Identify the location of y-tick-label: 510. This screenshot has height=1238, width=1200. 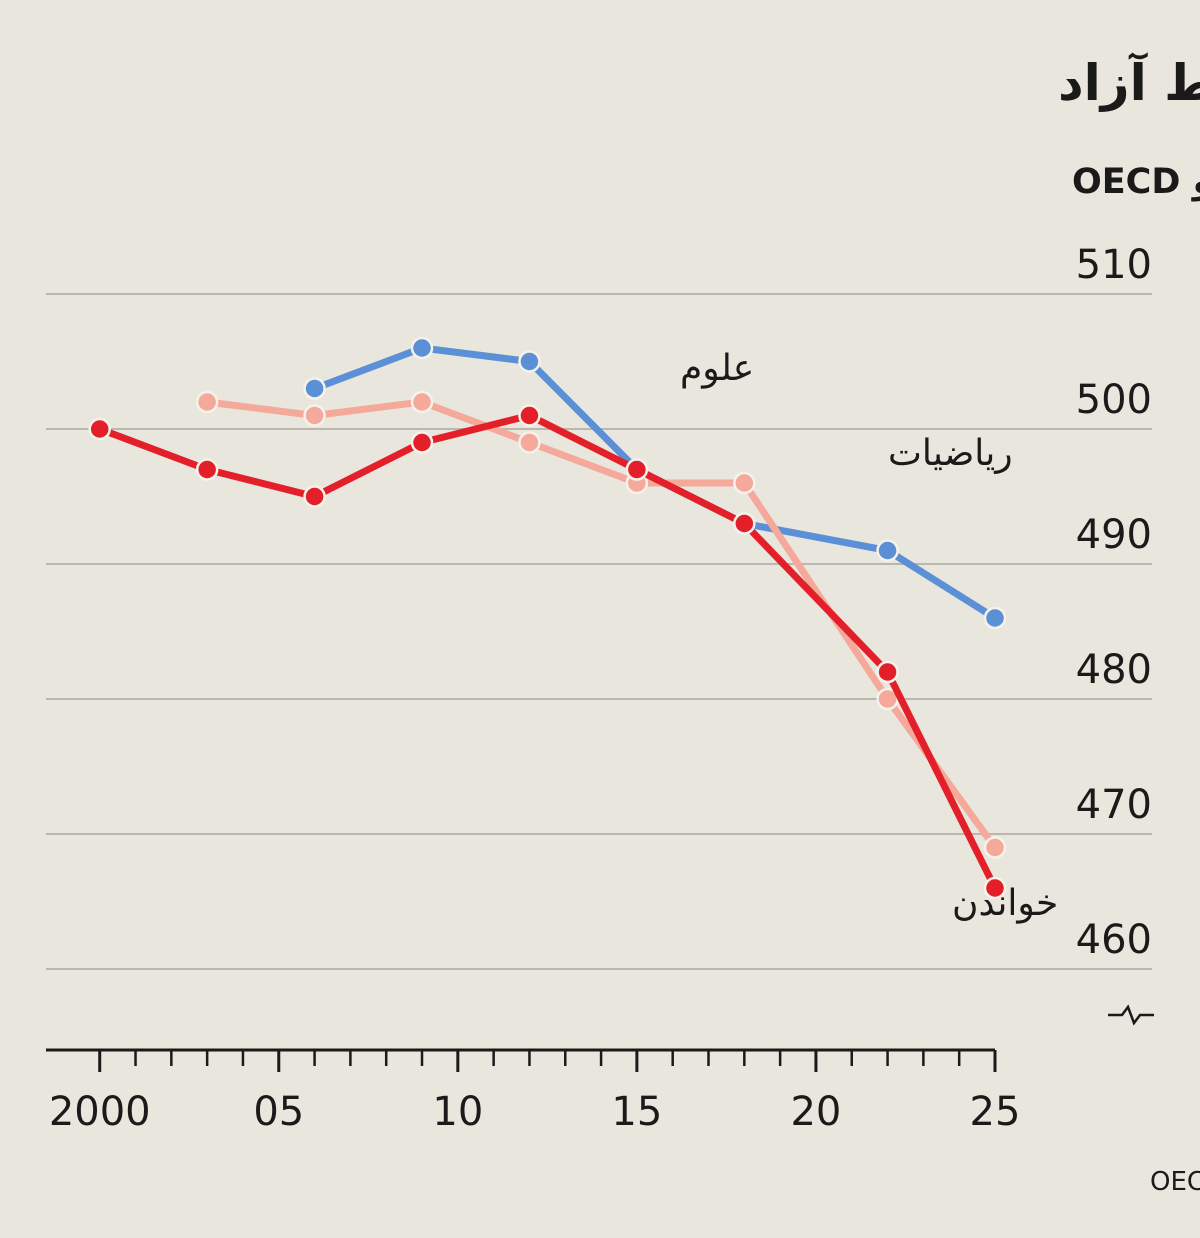
(1114, 265).